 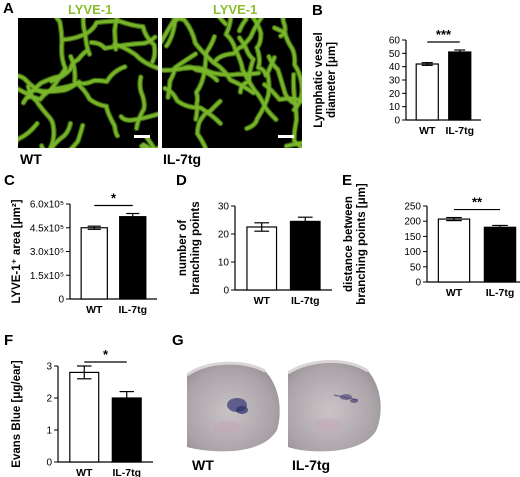 I want to click on image-title-wt: LYVE-1, so click(x=90, y=9).